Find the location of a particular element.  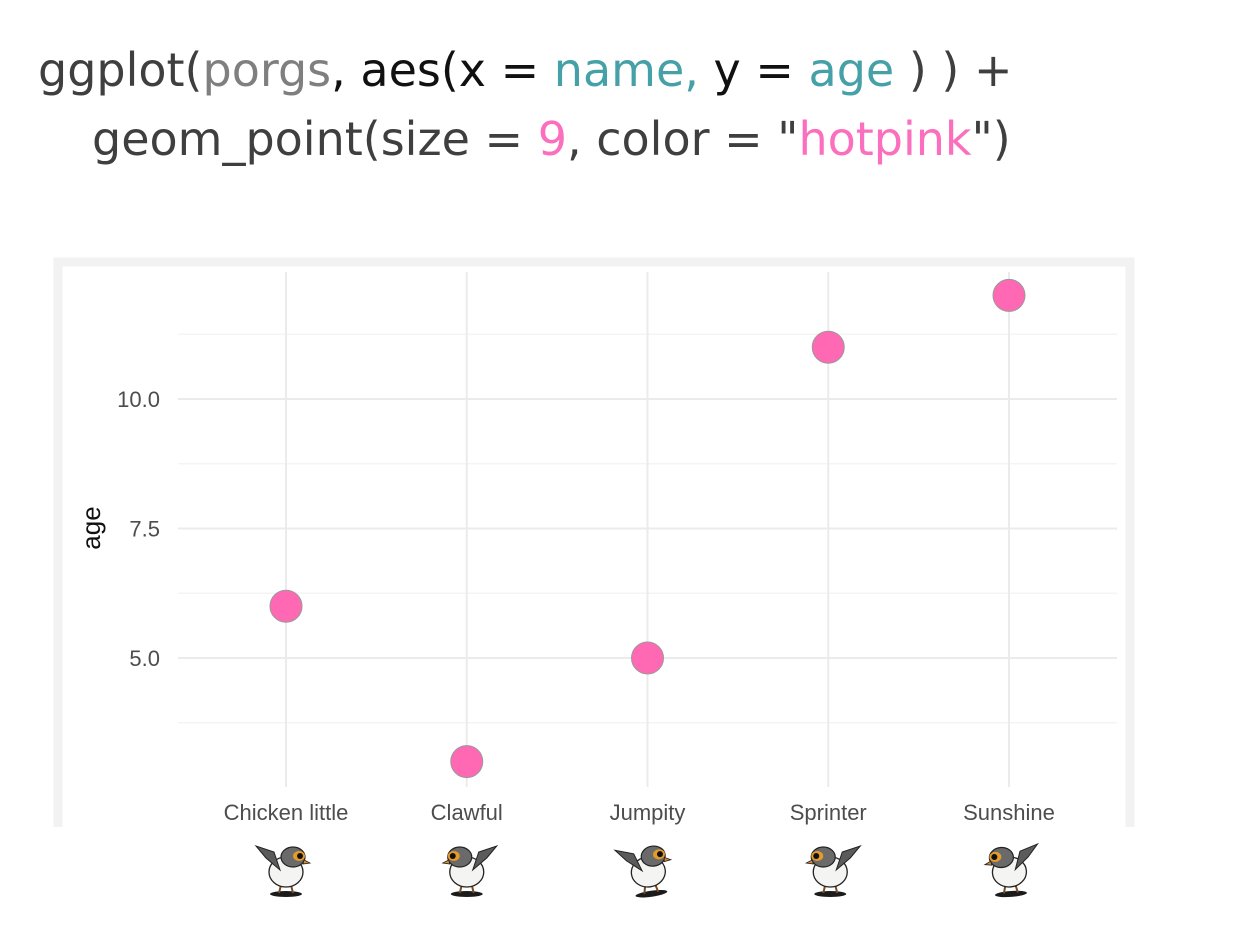

x-tick-label: Chicken little is located at coordinates (286, 812).